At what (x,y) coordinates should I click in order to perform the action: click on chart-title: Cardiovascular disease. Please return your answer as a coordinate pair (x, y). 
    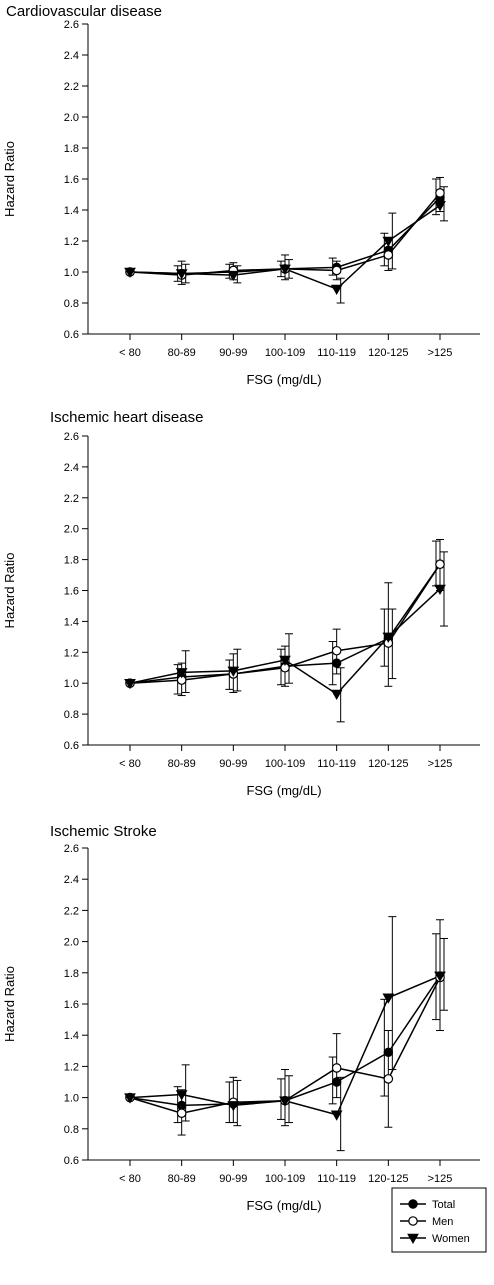
    Looking at the image, I should click on (84, 11).